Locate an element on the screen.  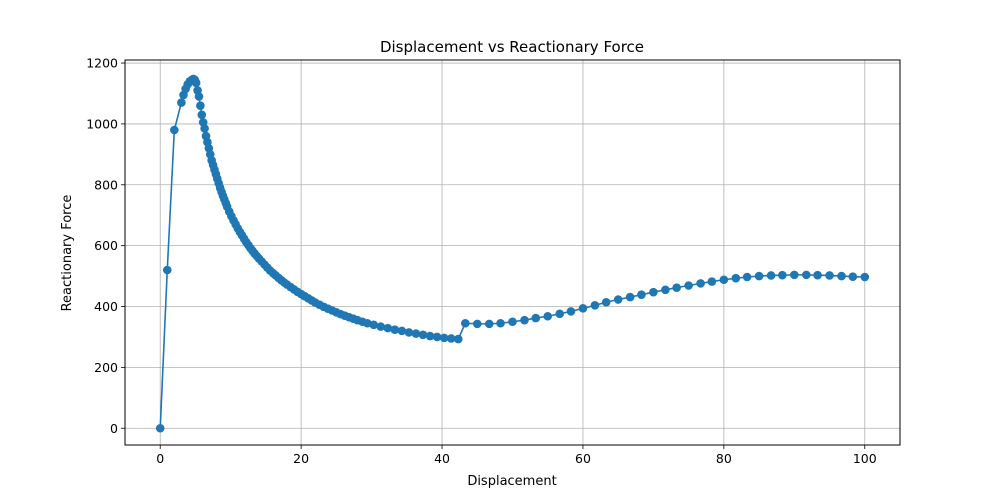
x-tick-label: 80 is located at coordinates (724, 458).